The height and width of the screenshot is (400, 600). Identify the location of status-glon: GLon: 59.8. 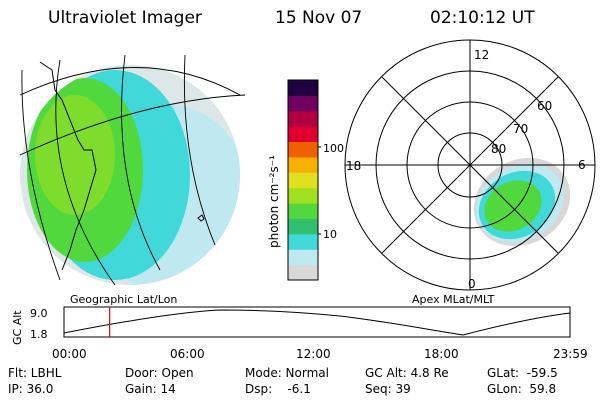
(522, 389).